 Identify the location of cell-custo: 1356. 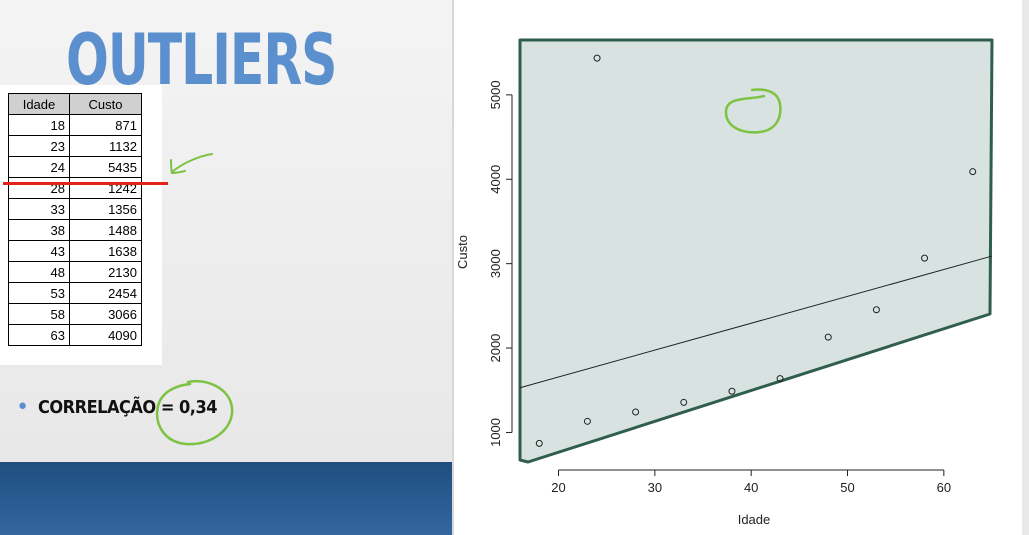
(105, 209).